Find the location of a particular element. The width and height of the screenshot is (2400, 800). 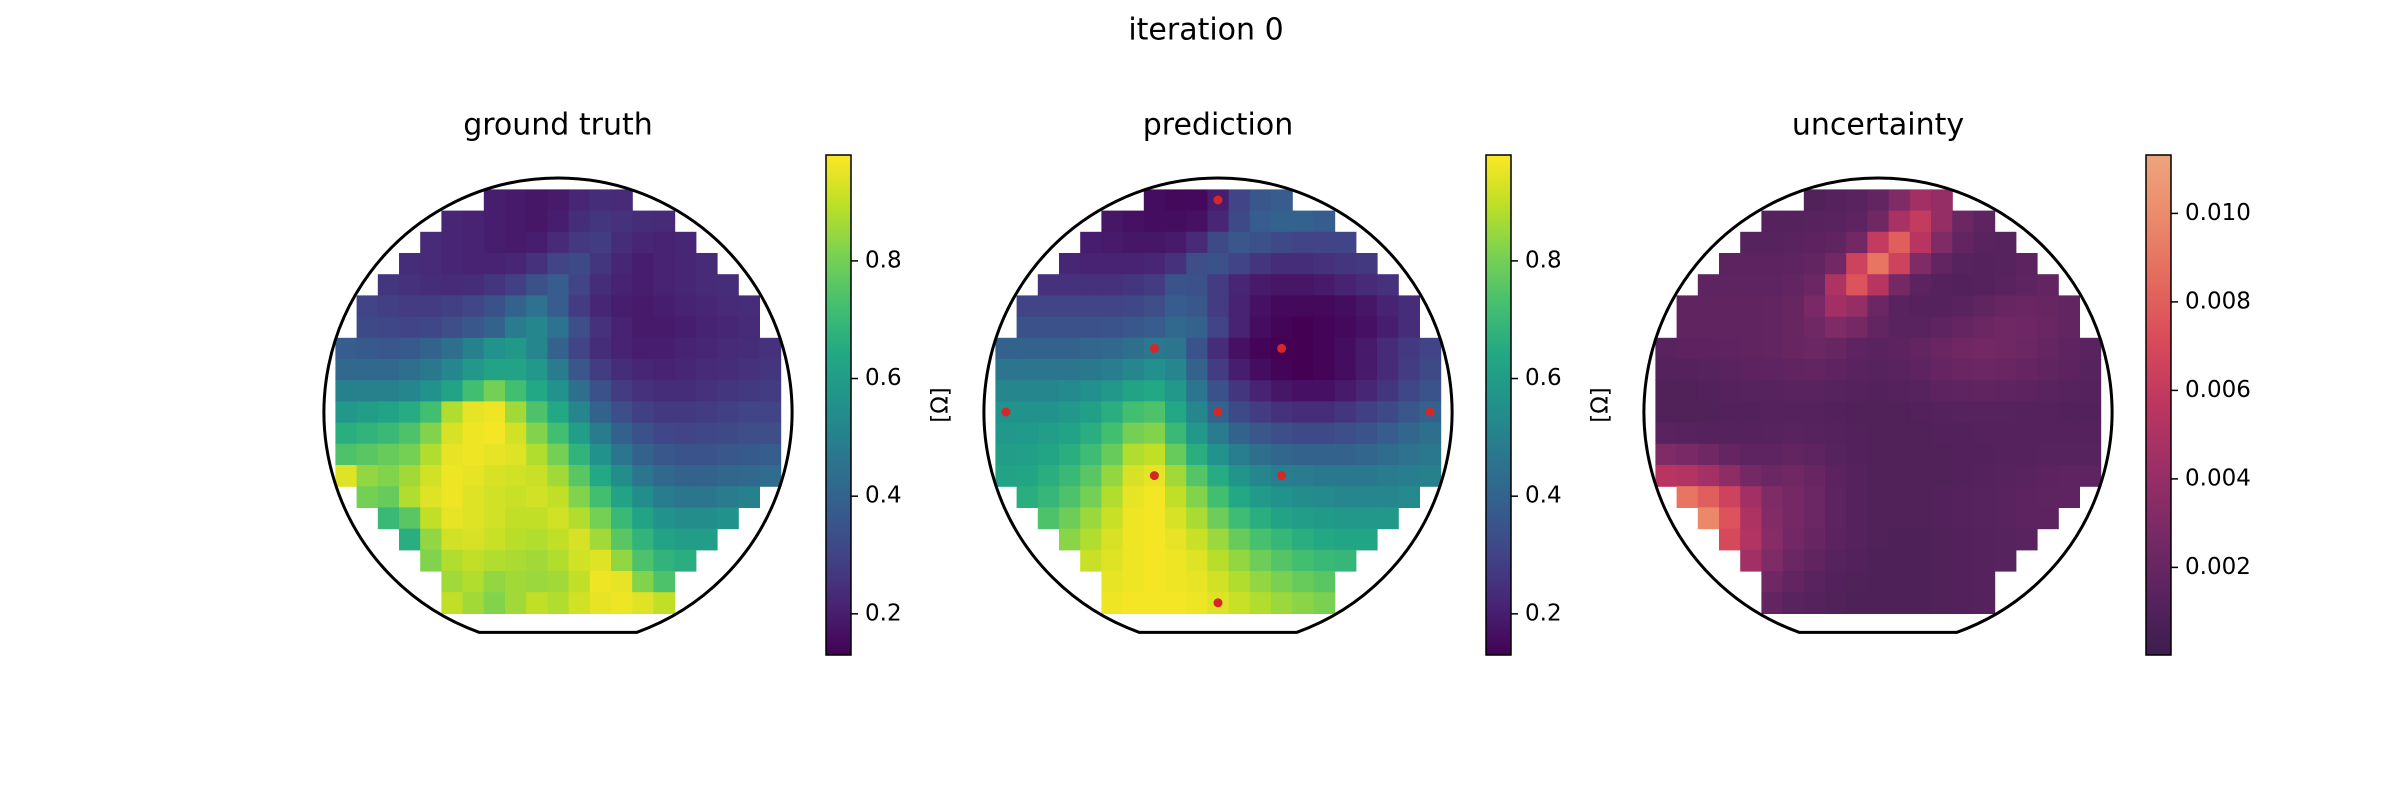

colorbar-tick-label: 0.2 is located at coordinates (883, 613).